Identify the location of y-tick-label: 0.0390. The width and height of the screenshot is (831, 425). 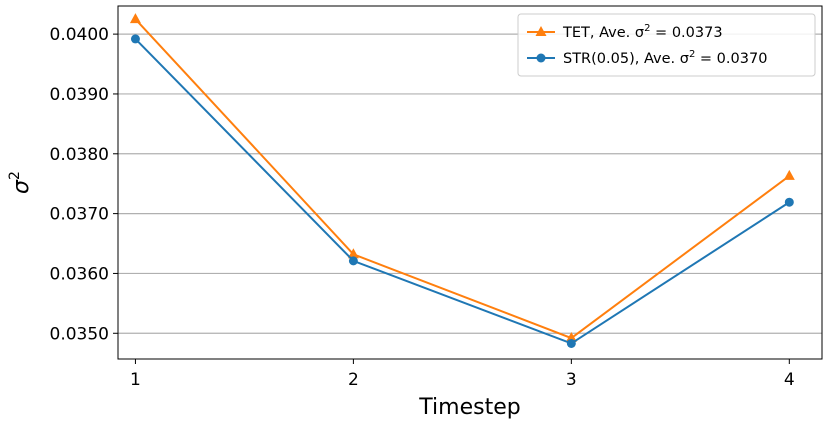
(79, 95).